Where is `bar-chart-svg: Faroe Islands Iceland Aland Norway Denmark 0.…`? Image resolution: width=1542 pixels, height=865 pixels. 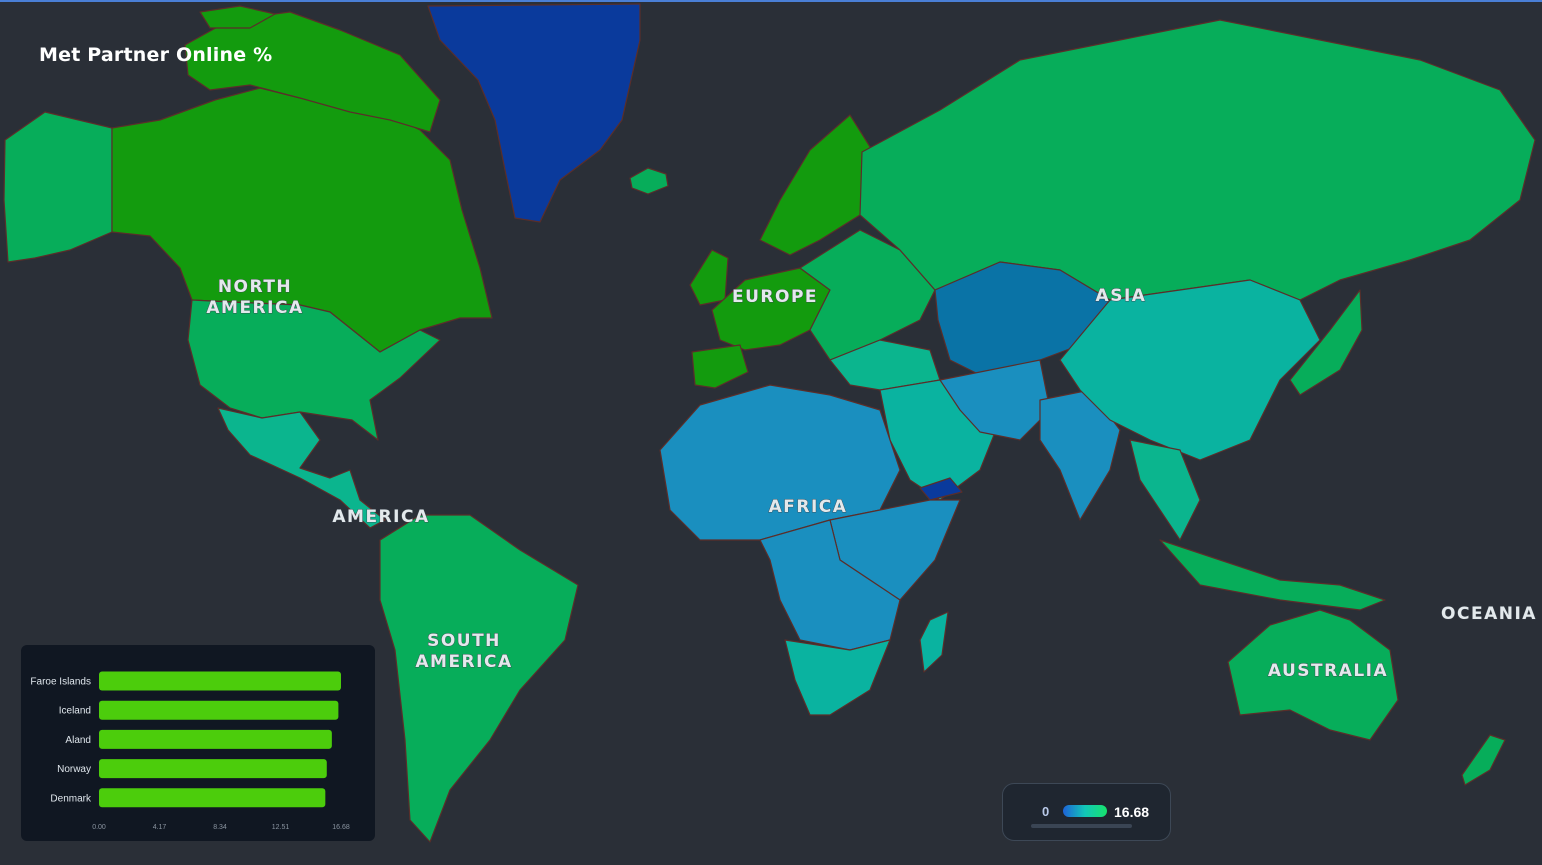 bar-chart-svg: Faroe Islands Iceland Aland Norway Denmark 0.… is located at coordinates (190, 751).